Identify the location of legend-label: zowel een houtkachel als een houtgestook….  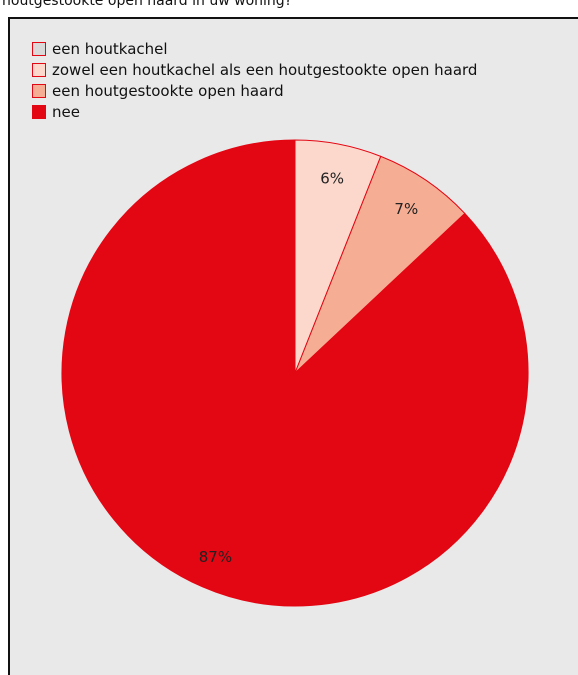
(265, 69).